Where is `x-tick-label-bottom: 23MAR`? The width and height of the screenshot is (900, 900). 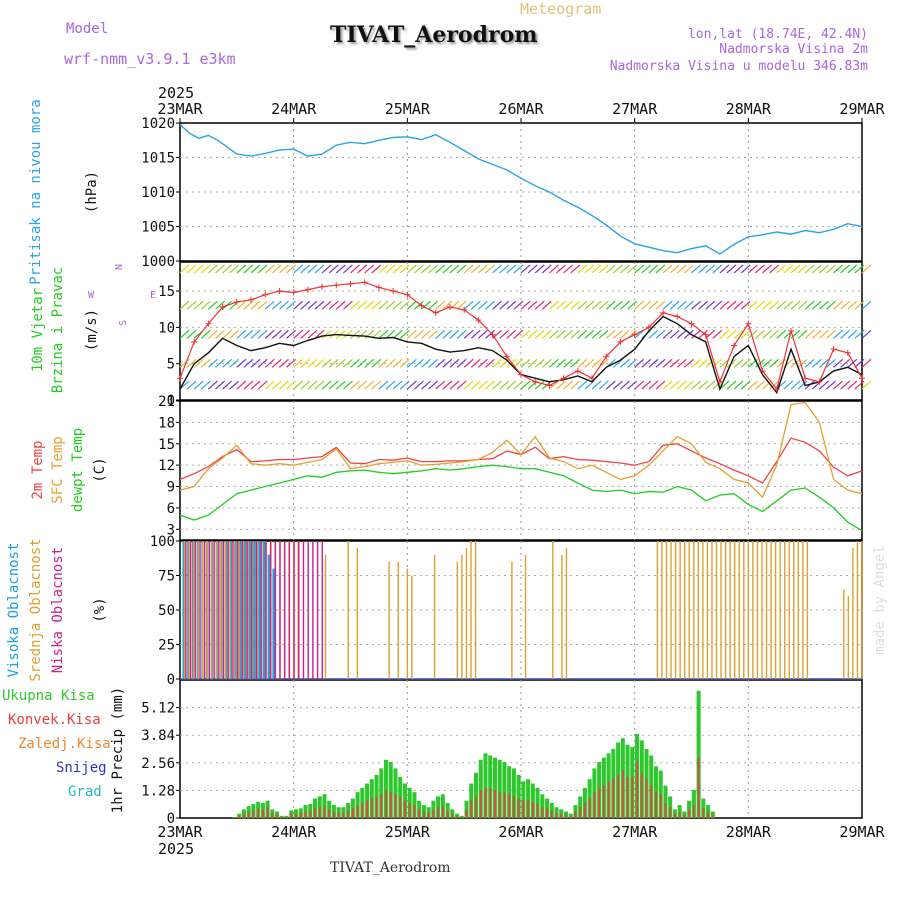
x-tick-label-bottom: 23MAR is located at coordinates (180, 832).